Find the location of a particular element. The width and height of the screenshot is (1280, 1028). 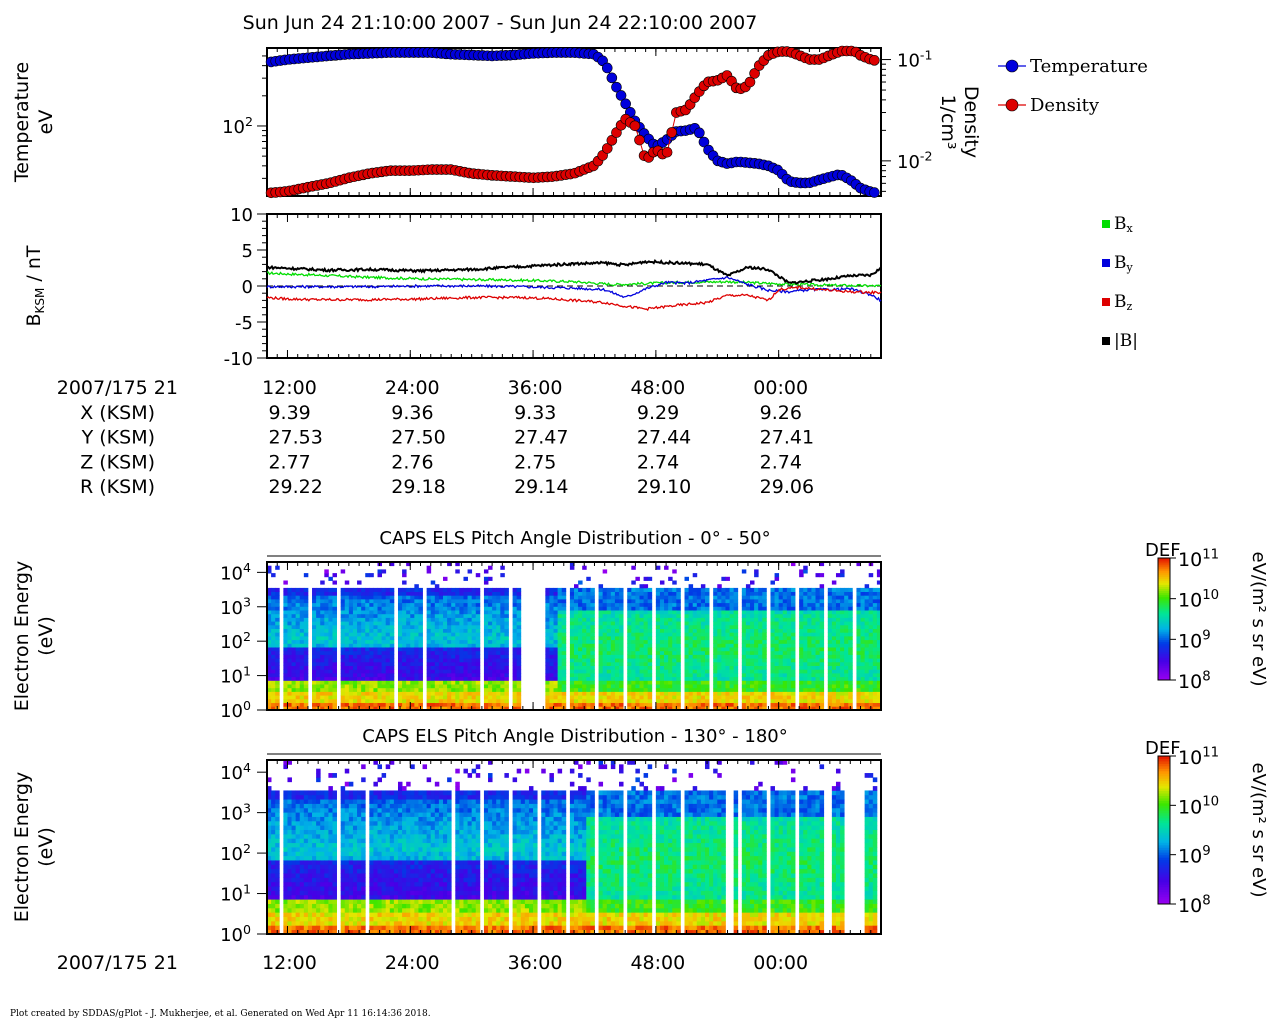

data-point-temperature is located at coordinates (607, 68).